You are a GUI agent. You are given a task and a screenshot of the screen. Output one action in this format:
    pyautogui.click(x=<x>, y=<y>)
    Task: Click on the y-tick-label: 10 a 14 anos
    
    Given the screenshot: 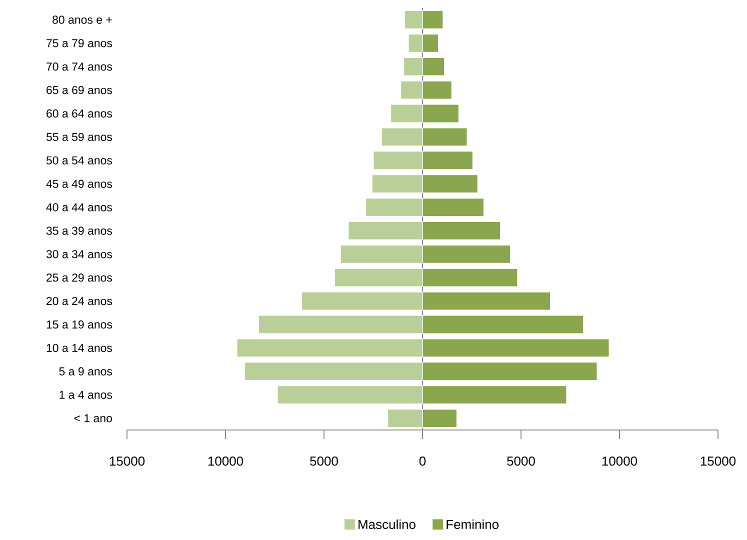 What is the action you would take?
    pyautogui.click(x=79, y=348)
    